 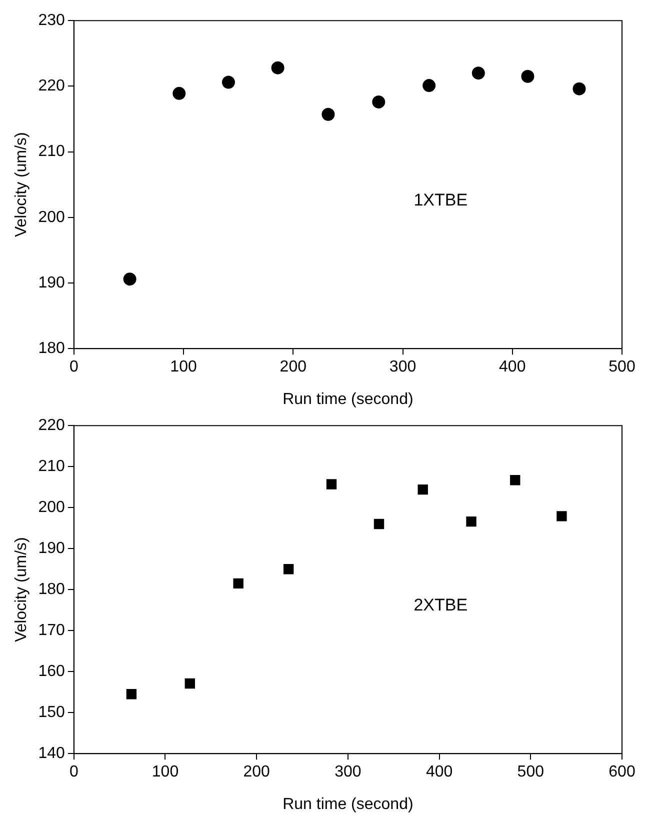 What do you see at coordinates (51, 631) in the screenshot?
I see `y-tick-label: 170` at bounding box center [51, 631].